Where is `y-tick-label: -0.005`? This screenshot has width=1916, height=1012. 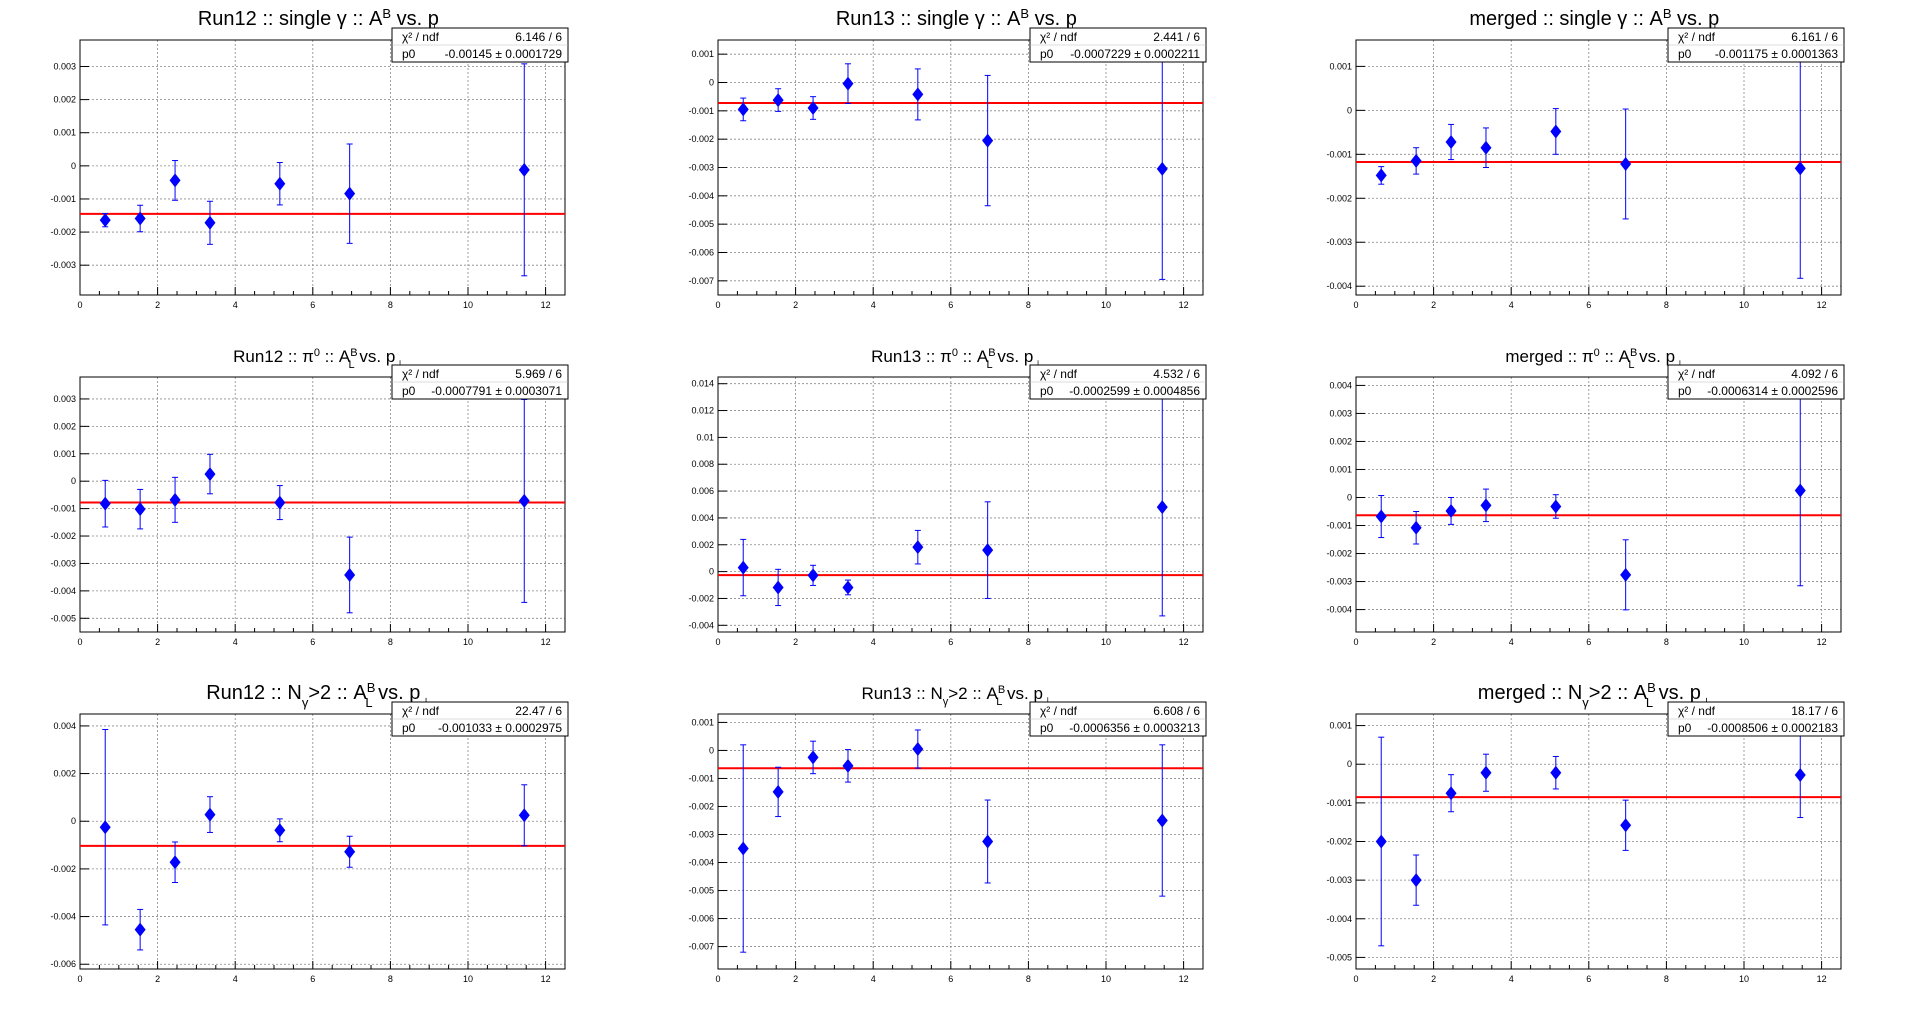
y-tick-label: -0.005 is located at coordinates (63, 618).